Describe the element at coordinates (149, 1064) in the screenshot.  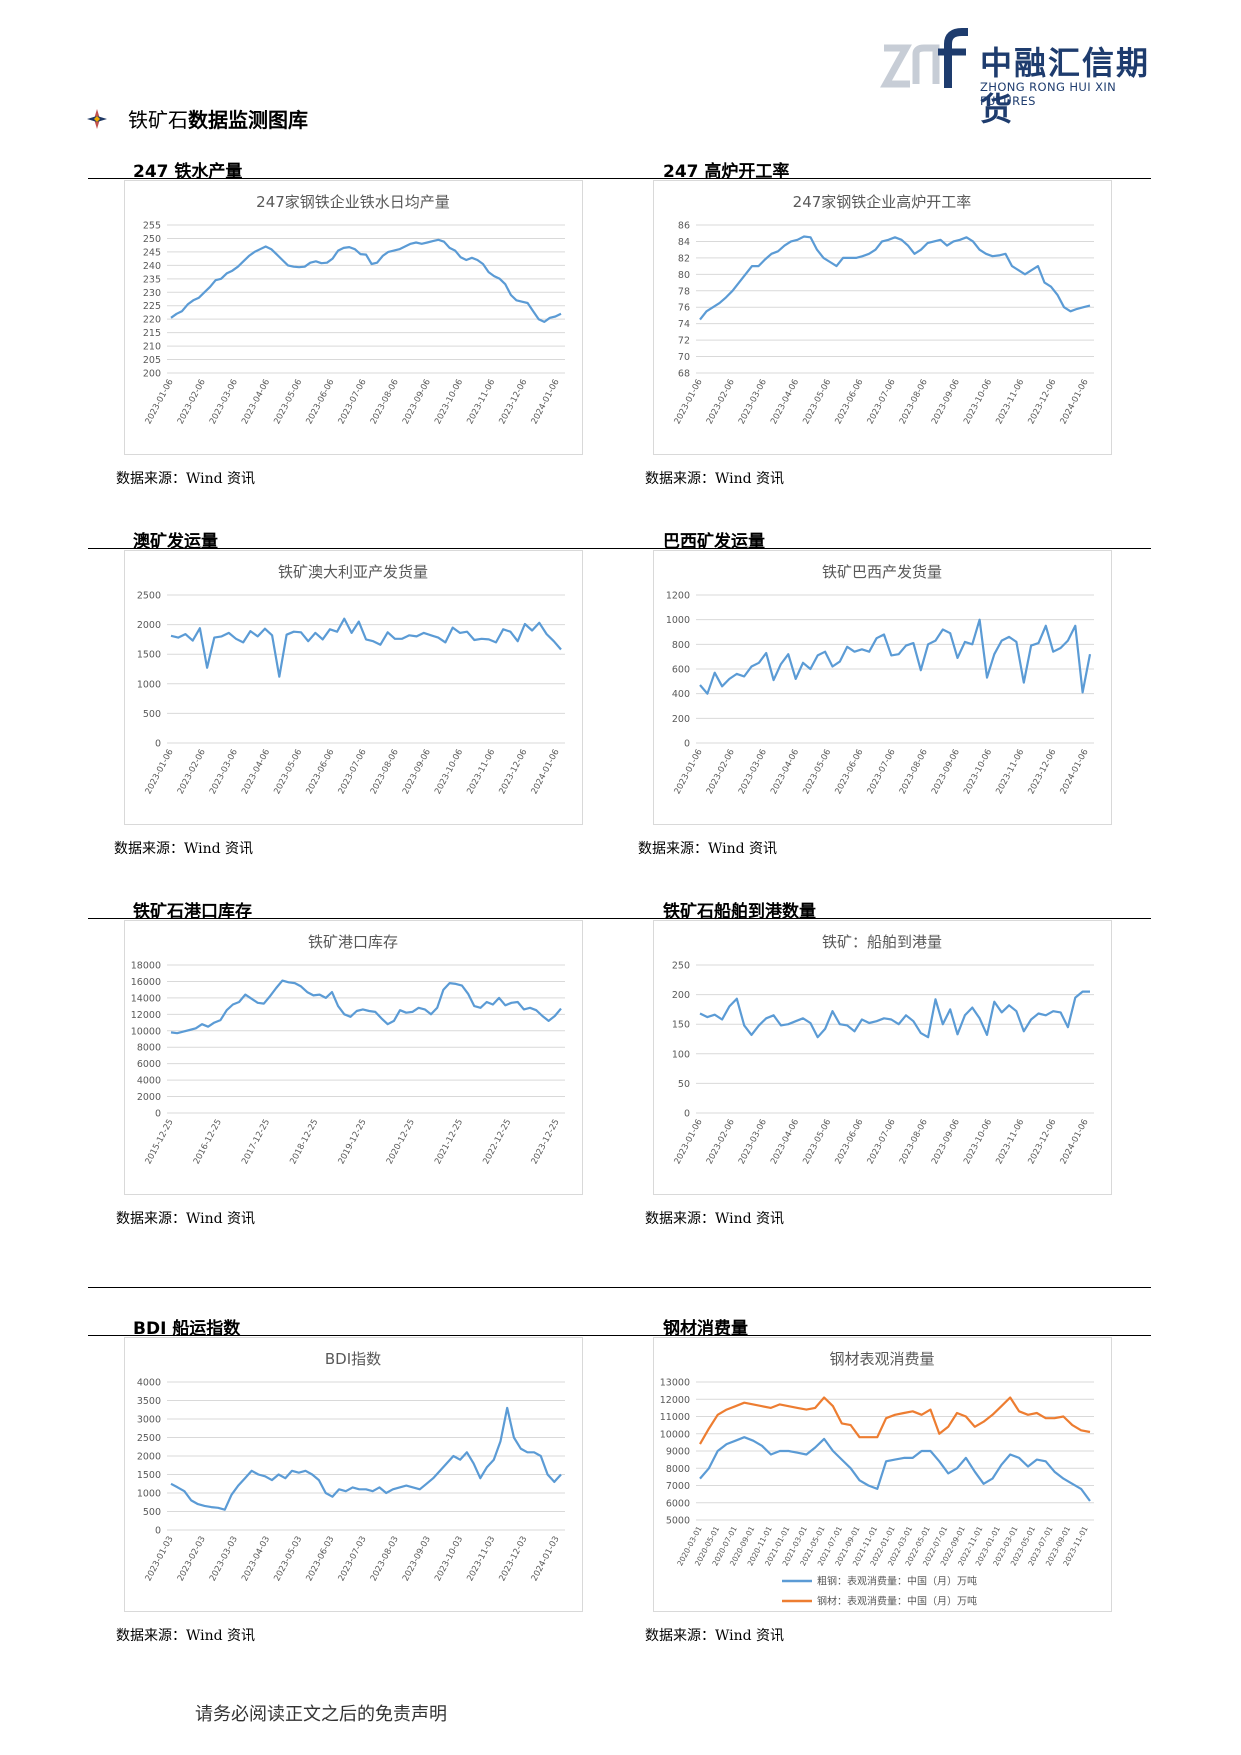
I see `y-tick-label: 6000` at that location.